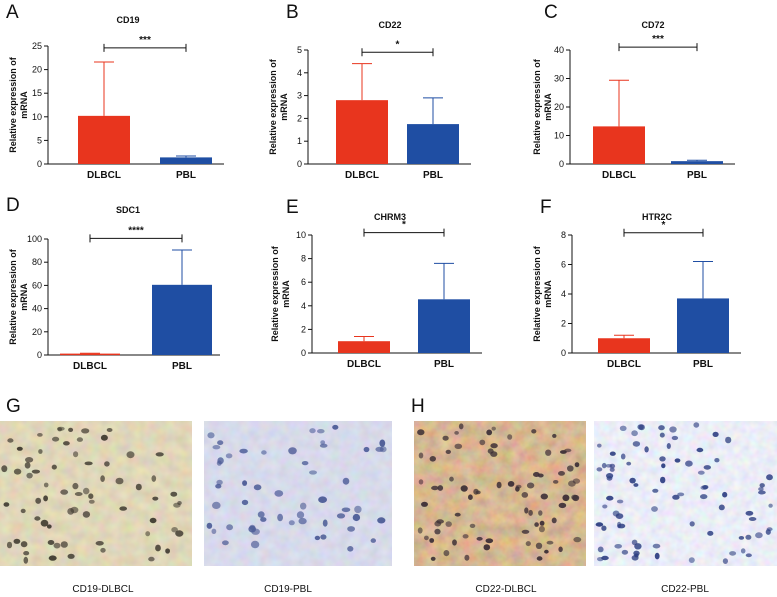 The image size is (777, 597). Describe the element at coordinates (619, 145) in the screenshot. I see `panel-c-bar-dlbcl` at that location.